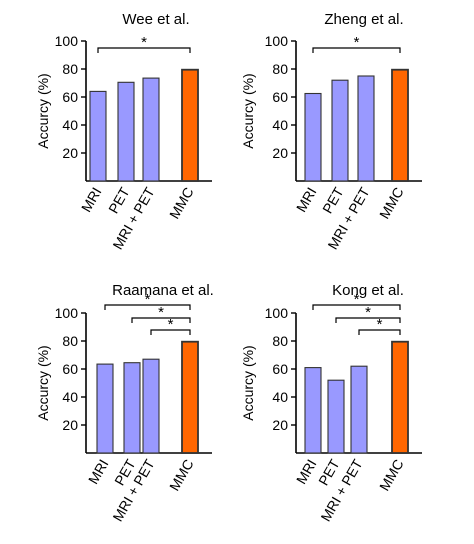 This screenshot has height=544, width=474. What do you see at coordinates (363, 19) in the screenshot?
I see `chart-title: Zheng et al.` at bounding box center [363, 19].